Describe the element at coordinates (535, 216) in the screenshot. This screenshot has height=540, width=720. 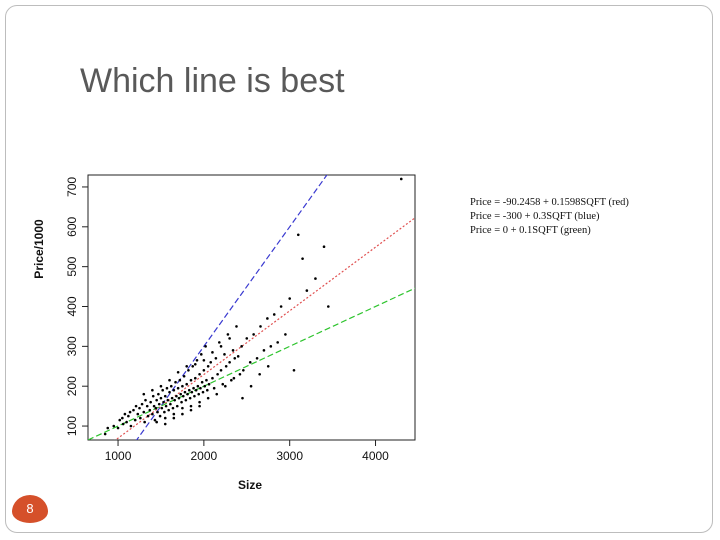
I see `equation-blue: Price = -300 + 0.3SQFT (blue)` at that location.